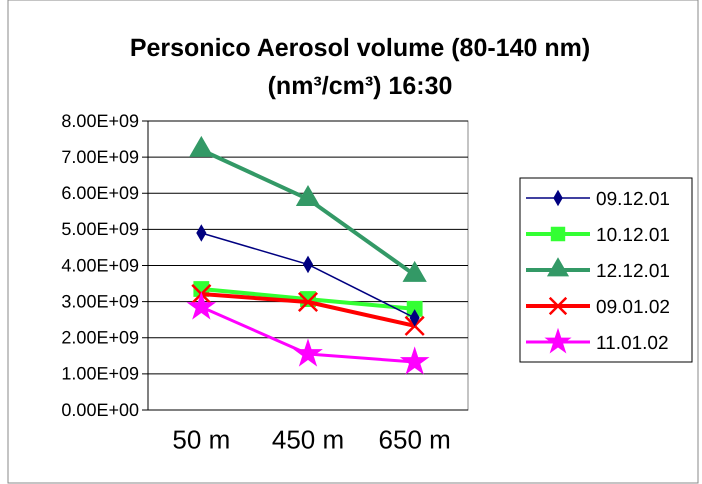 The image size is (702, 484). I want to click on legend-label: 09.12.01, so click(633, 199).